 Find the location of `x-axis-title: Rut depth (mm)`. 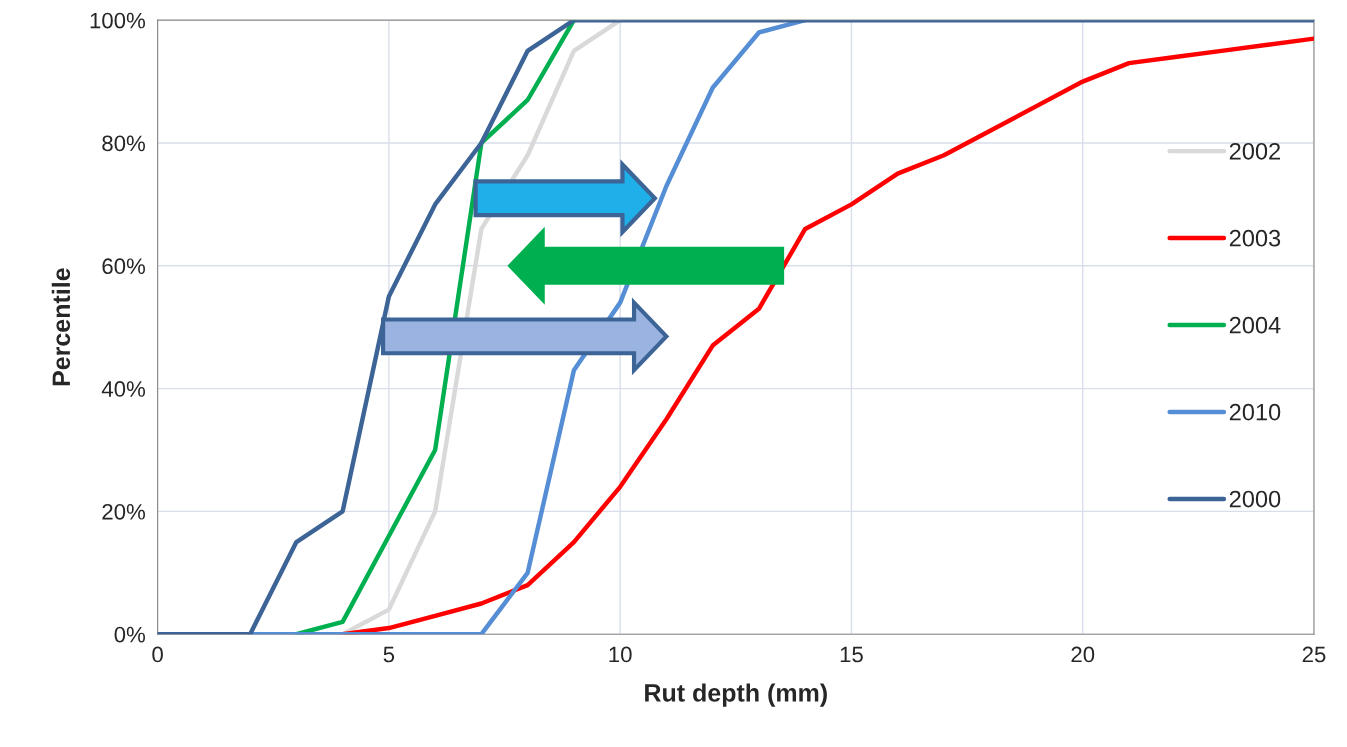

x-axis-title: Rut depth (mm) is located at coordinates (736, 695).